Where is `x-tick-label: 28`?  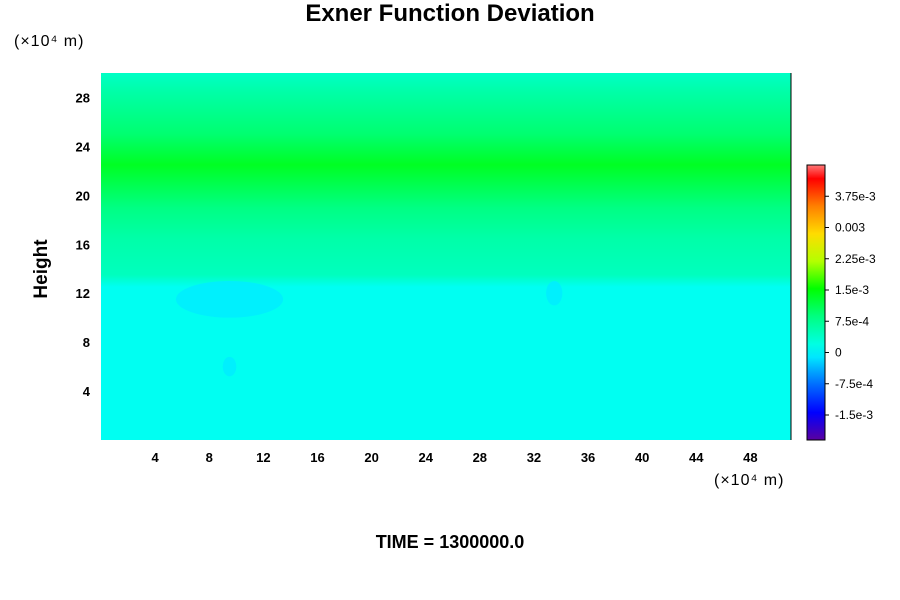
x-tick-label: 28 is located at coordinates (480, 457).